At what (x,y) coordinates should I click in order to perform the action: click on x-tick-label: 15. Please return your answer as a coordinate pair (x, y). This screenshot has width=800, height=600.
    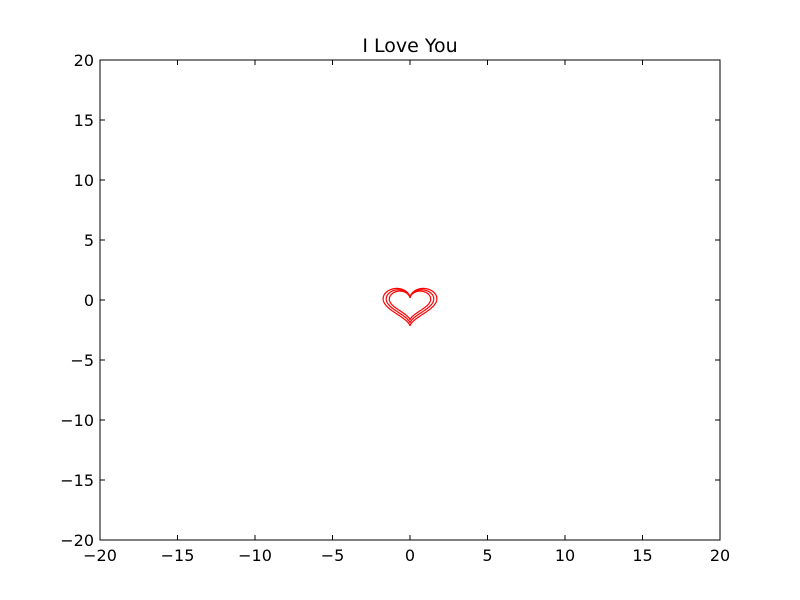
    Looking at the image, I should click on (642, 555).